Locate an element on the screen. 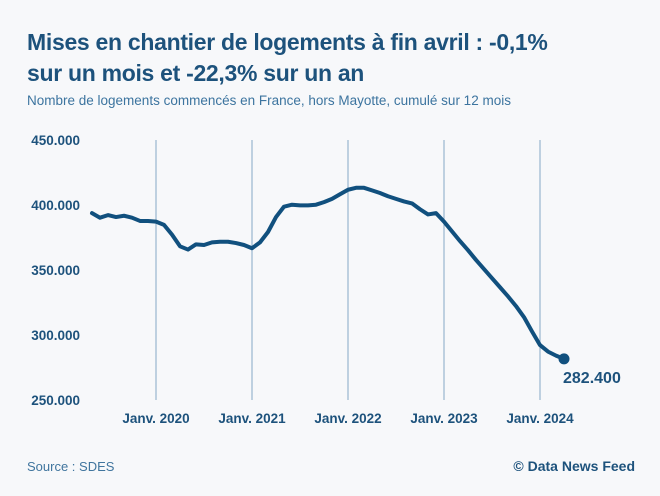 Image resolution: width=660 pixels, height=496 pixels. y-tick-label: 350.000 is located at coordinates (55, 270).